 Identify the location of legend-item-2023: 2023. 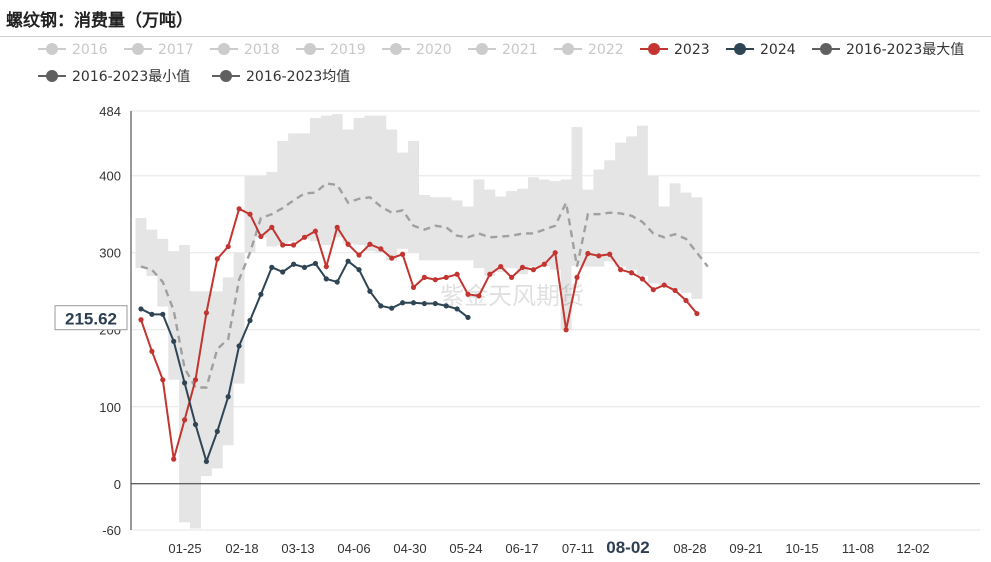
(675, 50).